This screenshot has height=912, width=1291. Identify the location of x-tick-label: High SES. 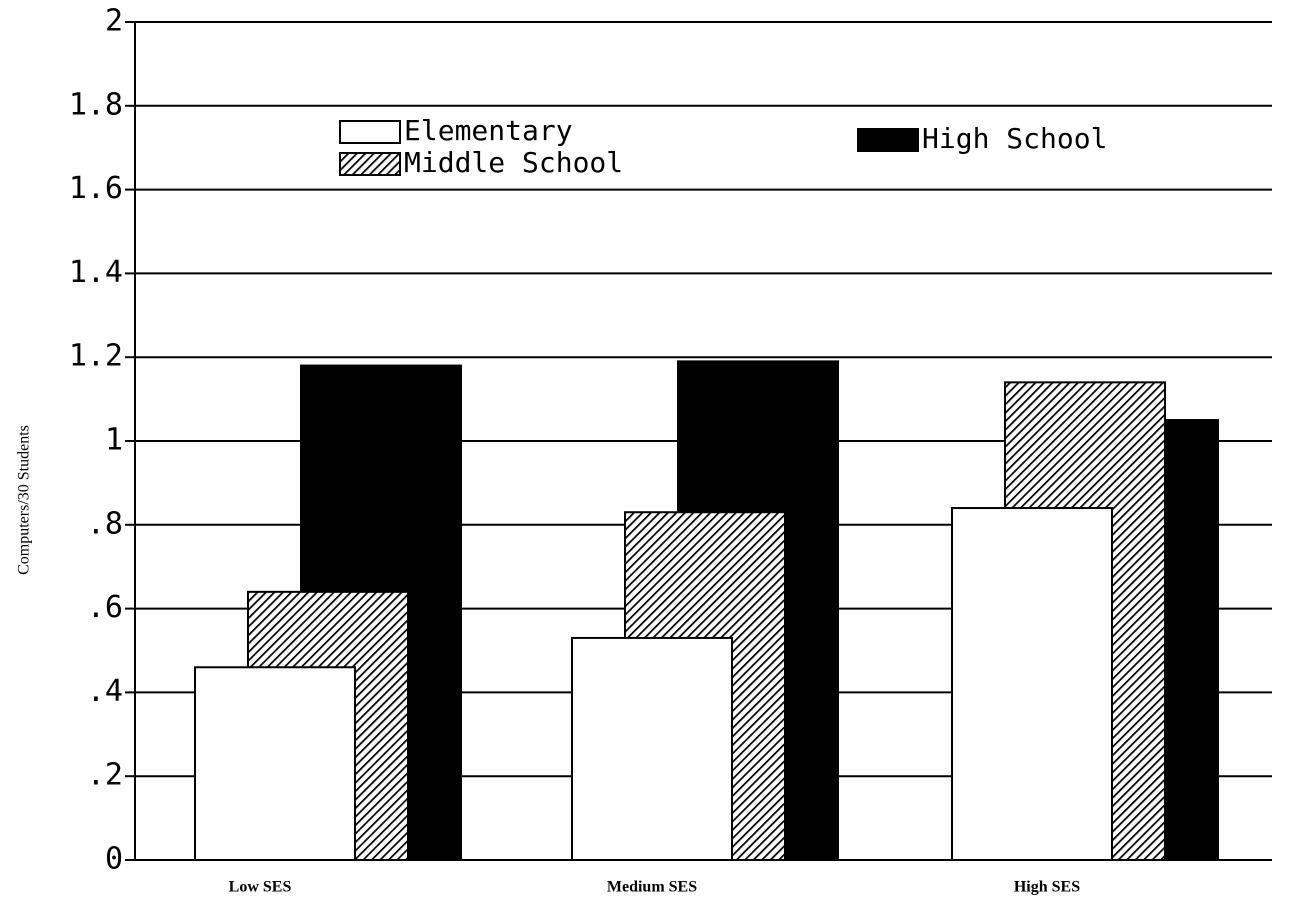
(1047, 887).